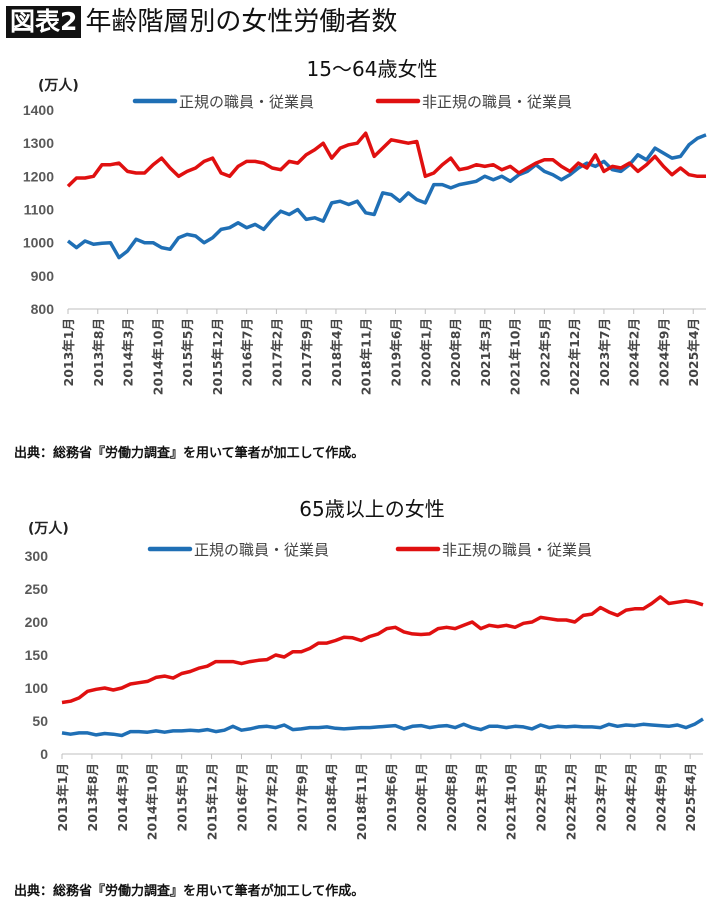 The image size is (720, 908). I want to click on y-tick-label: 50, so click(40, 721).